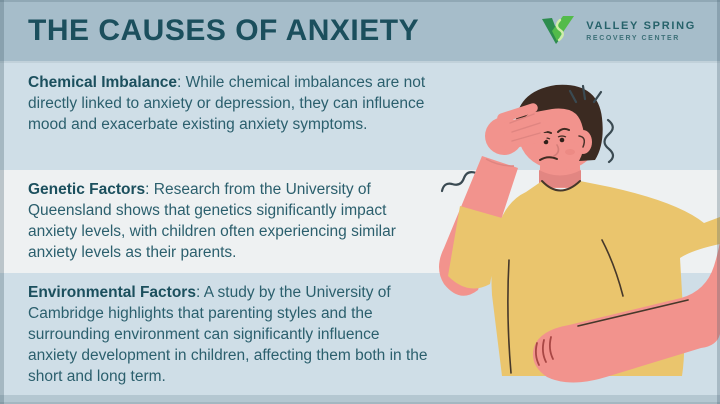 This screenshot has height=404, width=720. Describe the element at coordinates (641, 25) in the screenshot. I see `logo-name: VALLEY SPRING` at that location.